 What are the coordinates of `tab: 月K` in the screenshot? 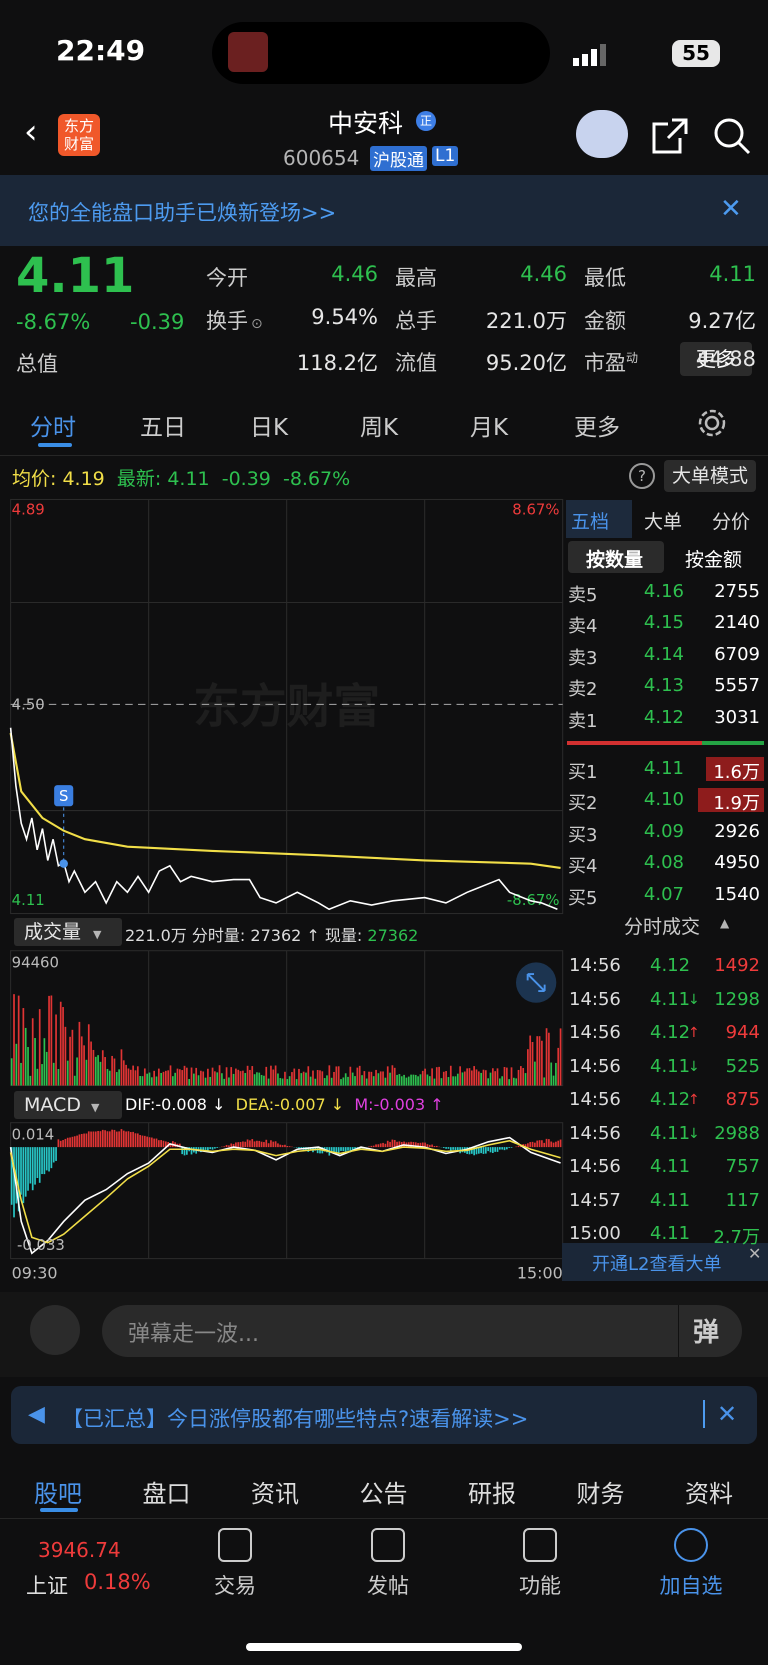 It's located at (489, 428).